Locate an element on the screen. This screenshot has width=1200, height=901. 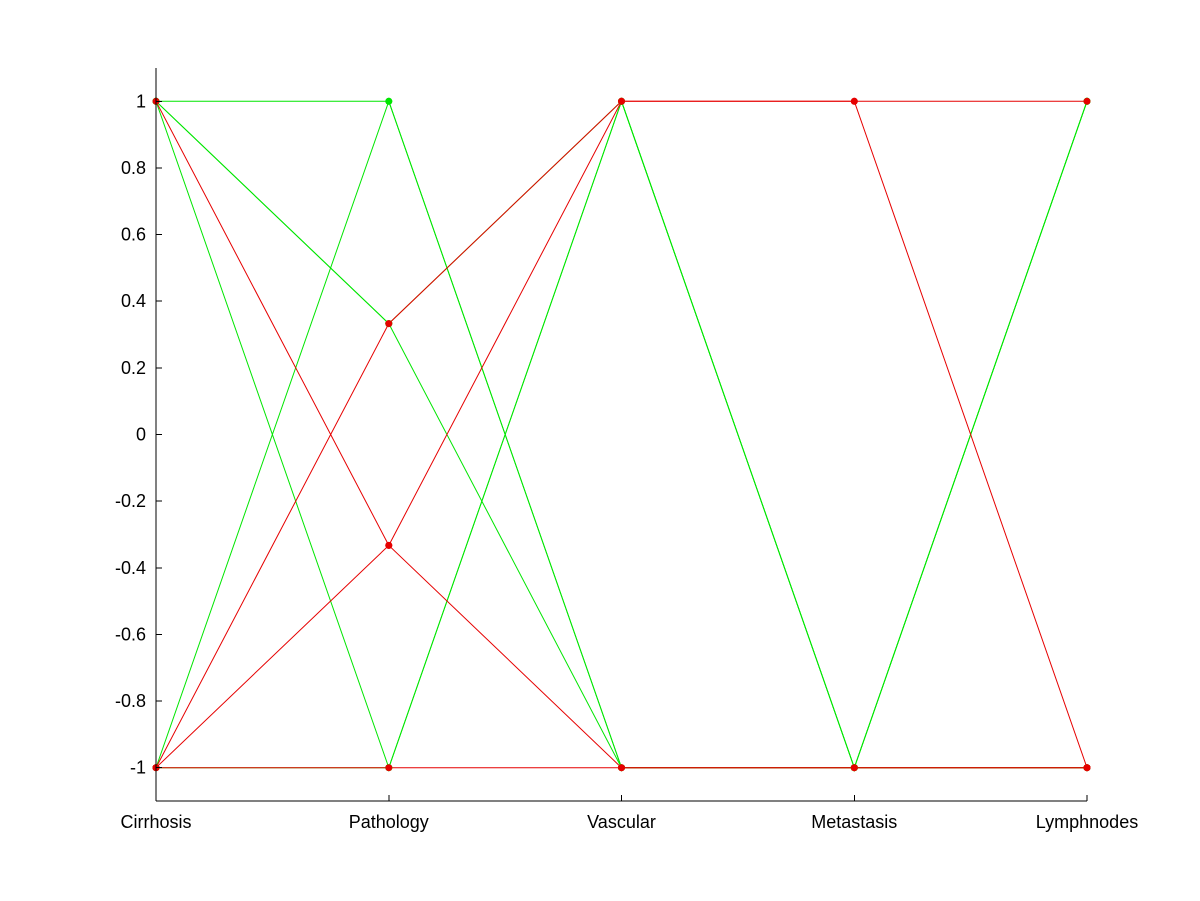
y-tick-label: -0.8 is located at coordinates (130, 701).